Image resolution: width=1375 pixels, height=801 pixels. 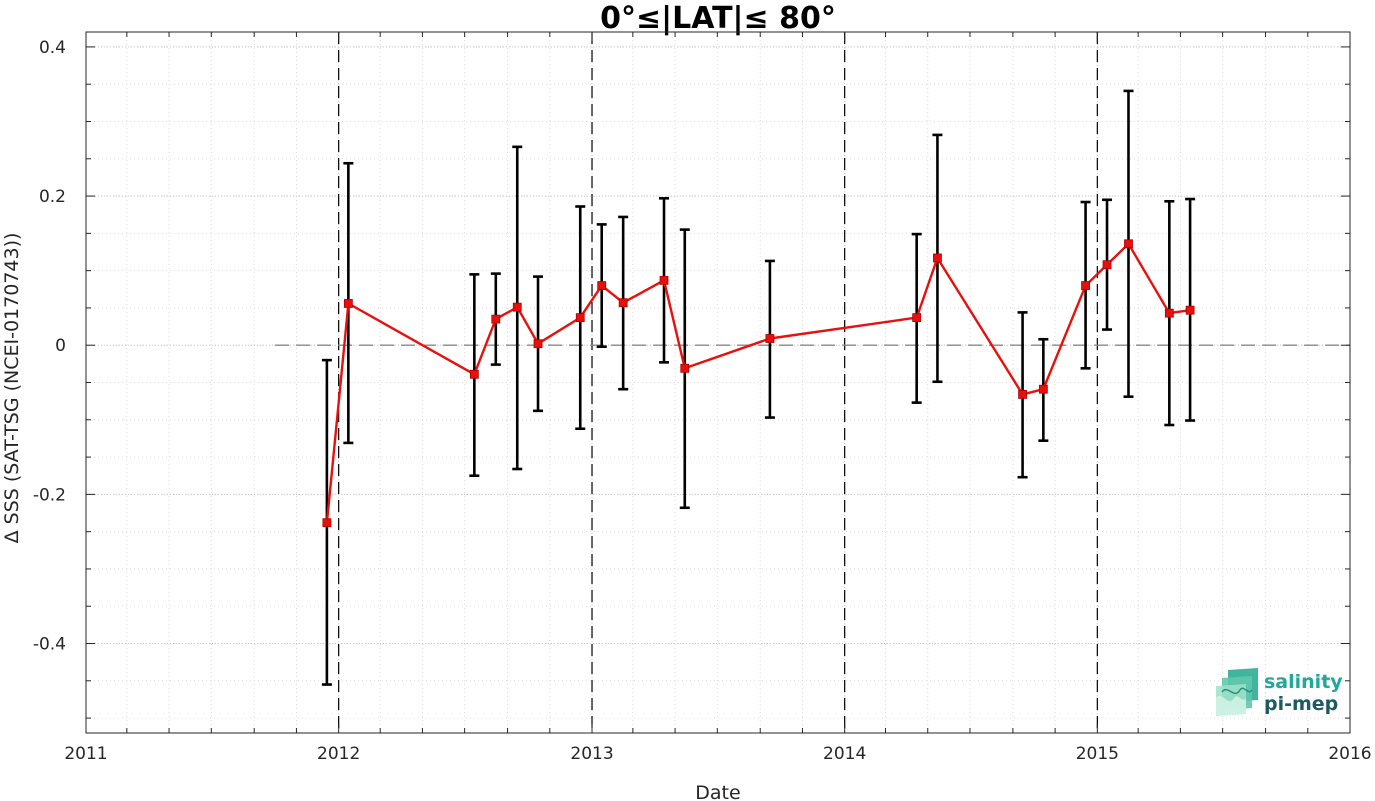 What do you see at coordinates (1097, 754) in the screenshot?
I see `x-tick-label: 2015` at bounding box center [1097, 754].